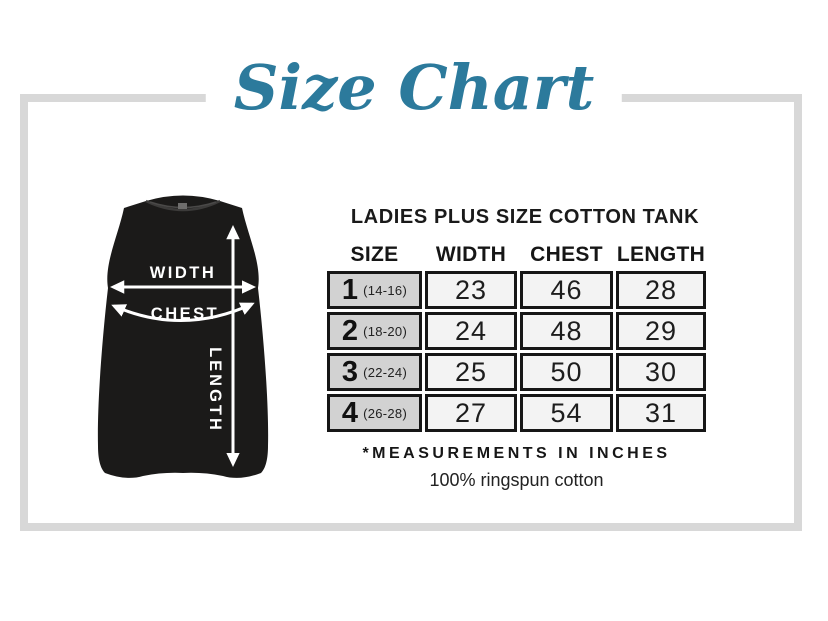 This screenshot has width=828, height=621. I want to click on chest-label: CHEST, so click(185, 314).